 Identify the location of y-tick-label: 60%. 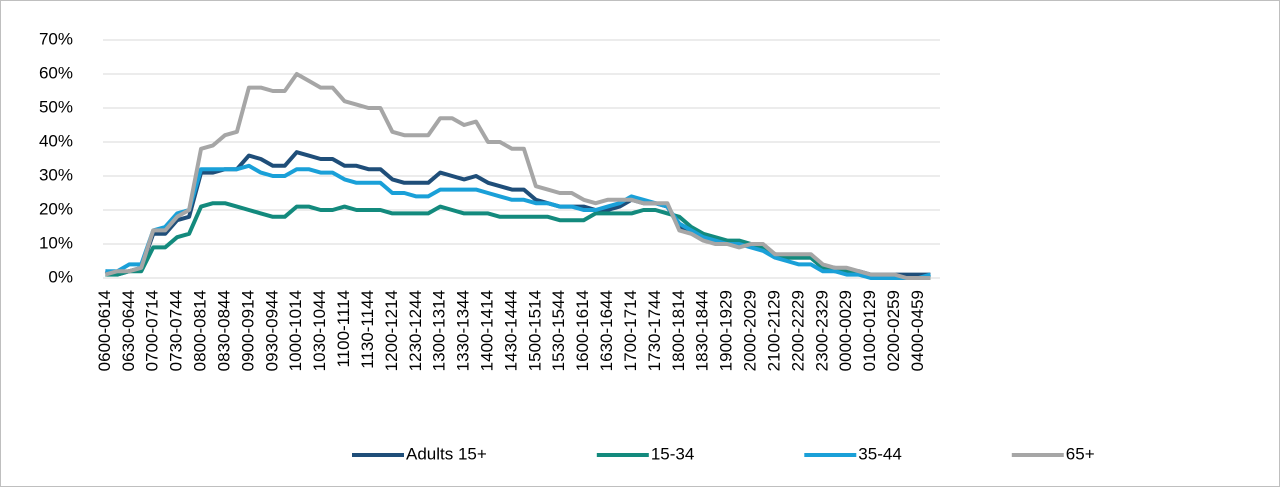
(56, 72).